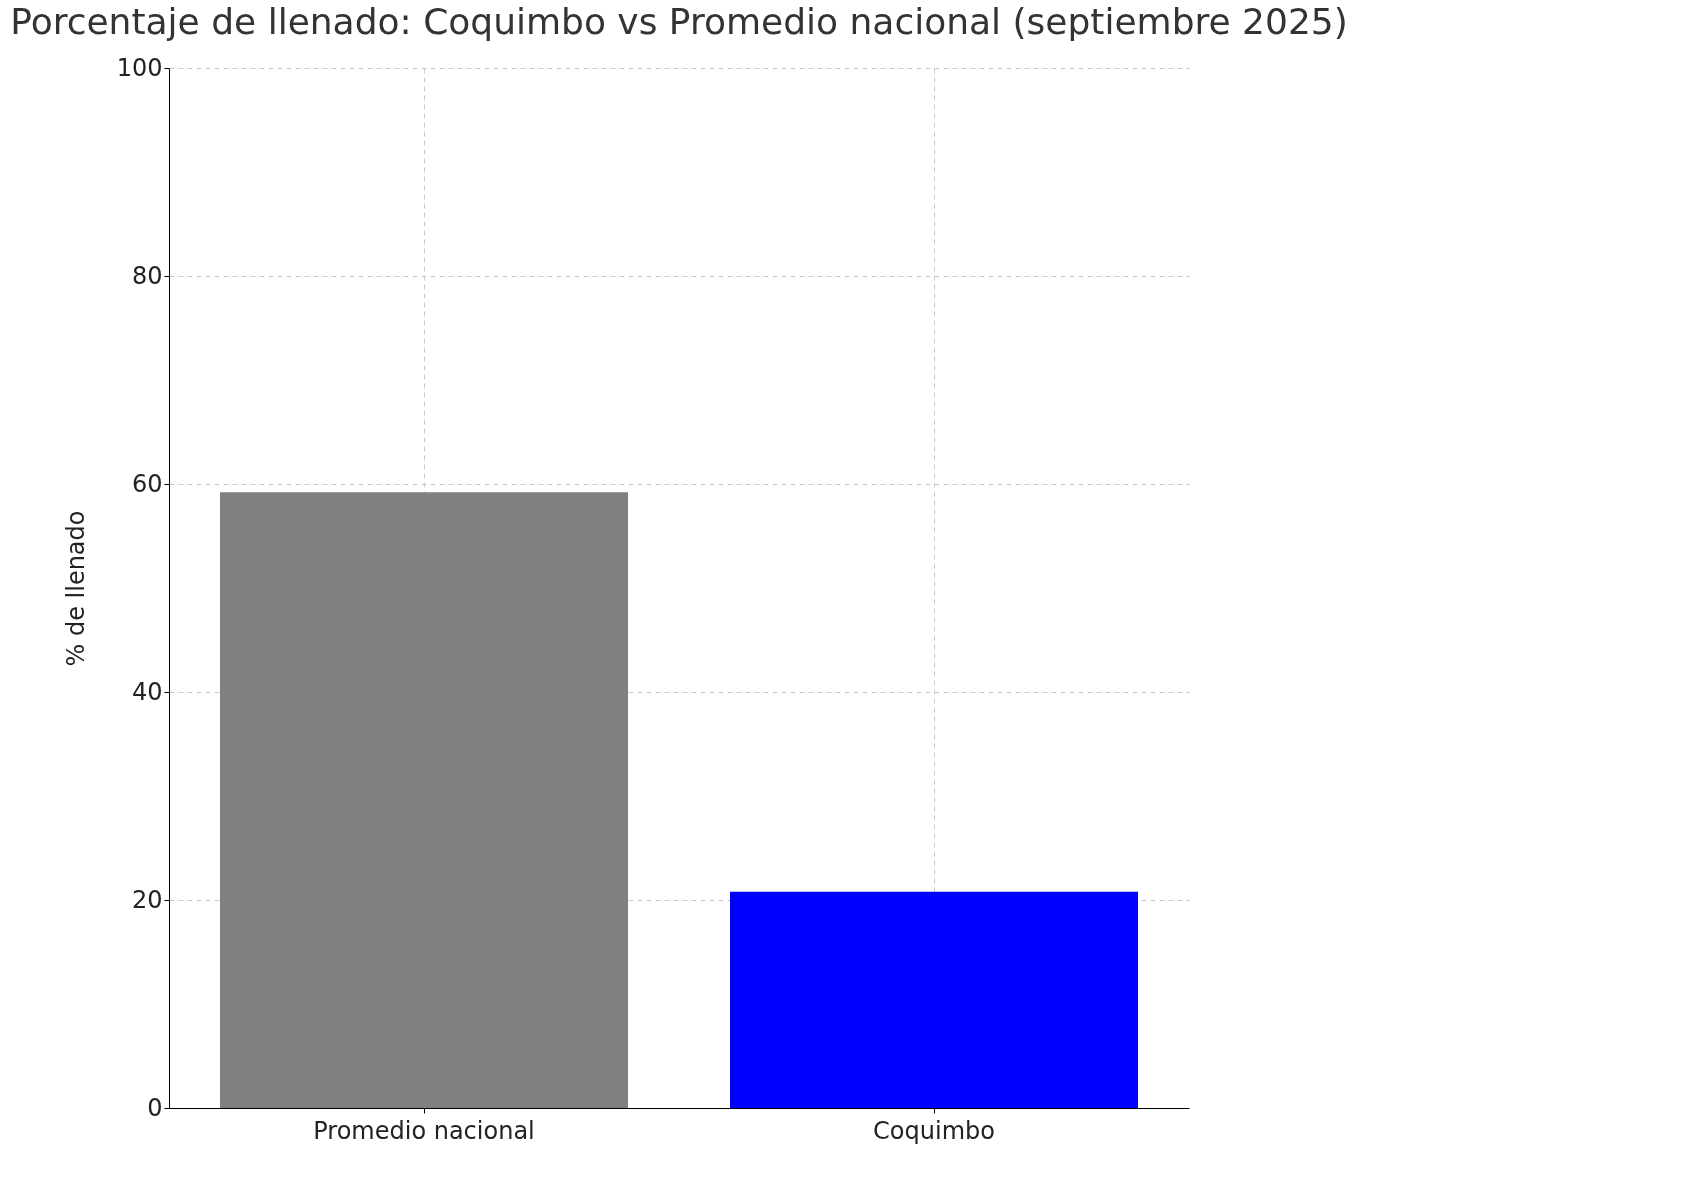 Image resolution: width=1692 pixels, height=1180 pixels. What do you see at coordinates (147, 899) in the screenshot?
I see `y-tick-label: 20` at bounding box center [147, 899].